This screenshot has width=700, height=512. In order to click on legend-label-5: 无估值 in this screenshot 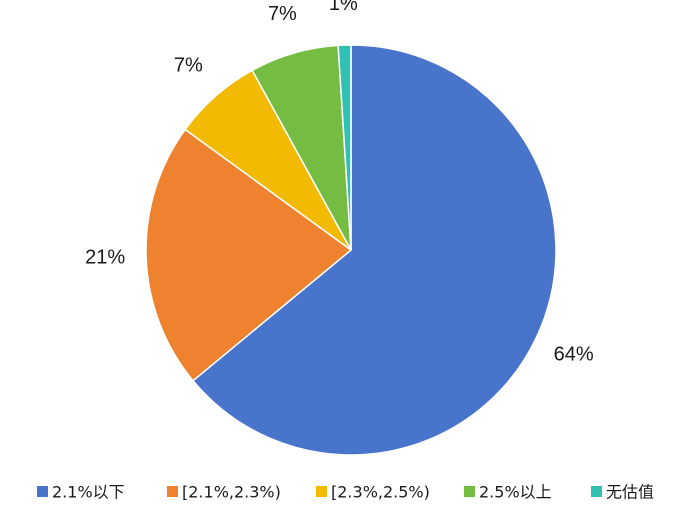, I will do `click(630, 492)`.